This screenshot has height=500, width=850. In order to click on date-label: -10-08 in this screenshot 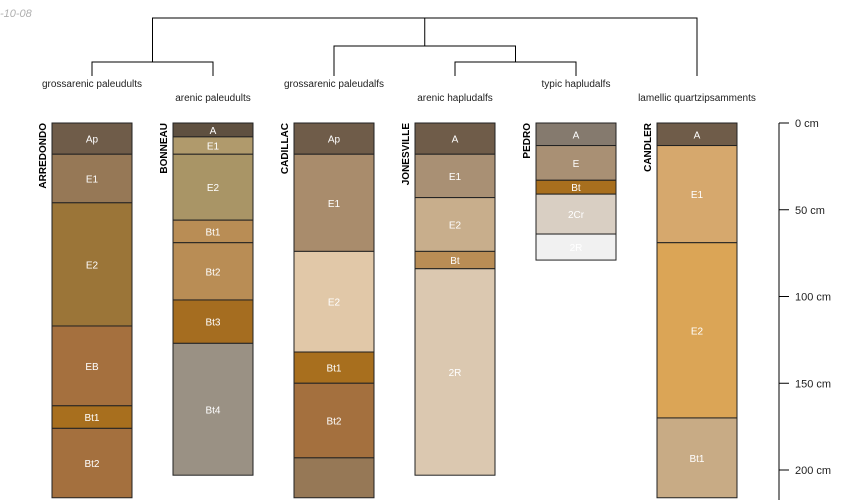, I will do `click(16, 14)`.